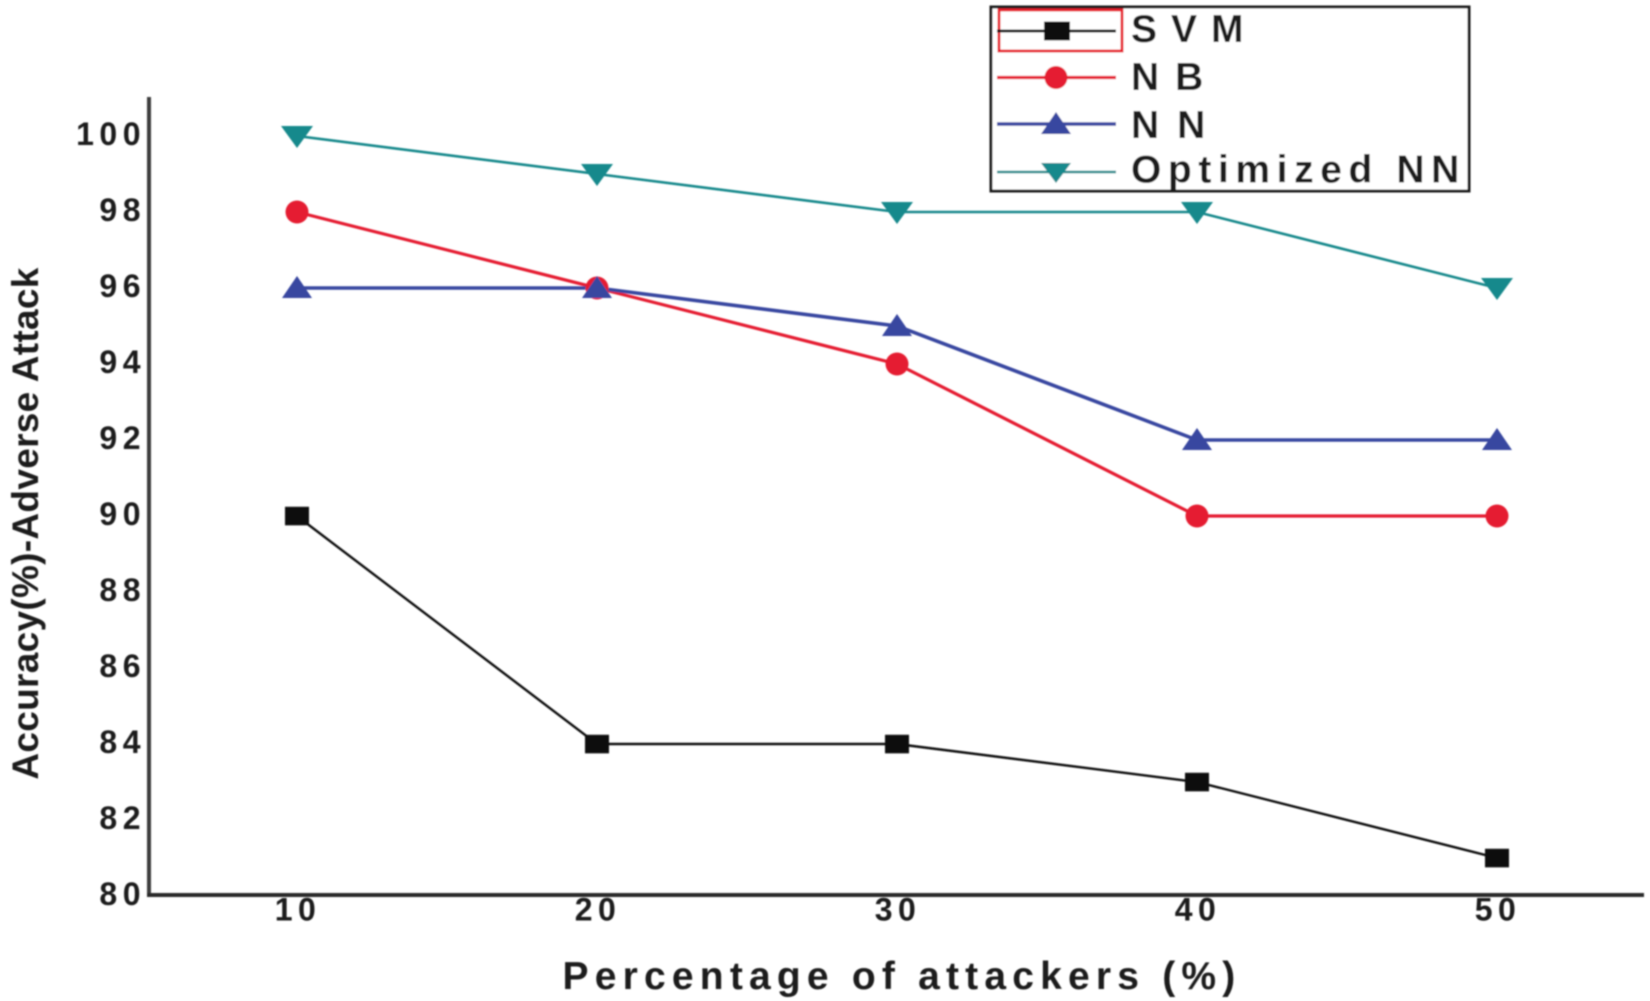 Image resolution: width=1650 pixels, height=1001 pixels. Describe the element at coordinates (122, 438) in the screenshot. I see `svg-text: 92` at that location.